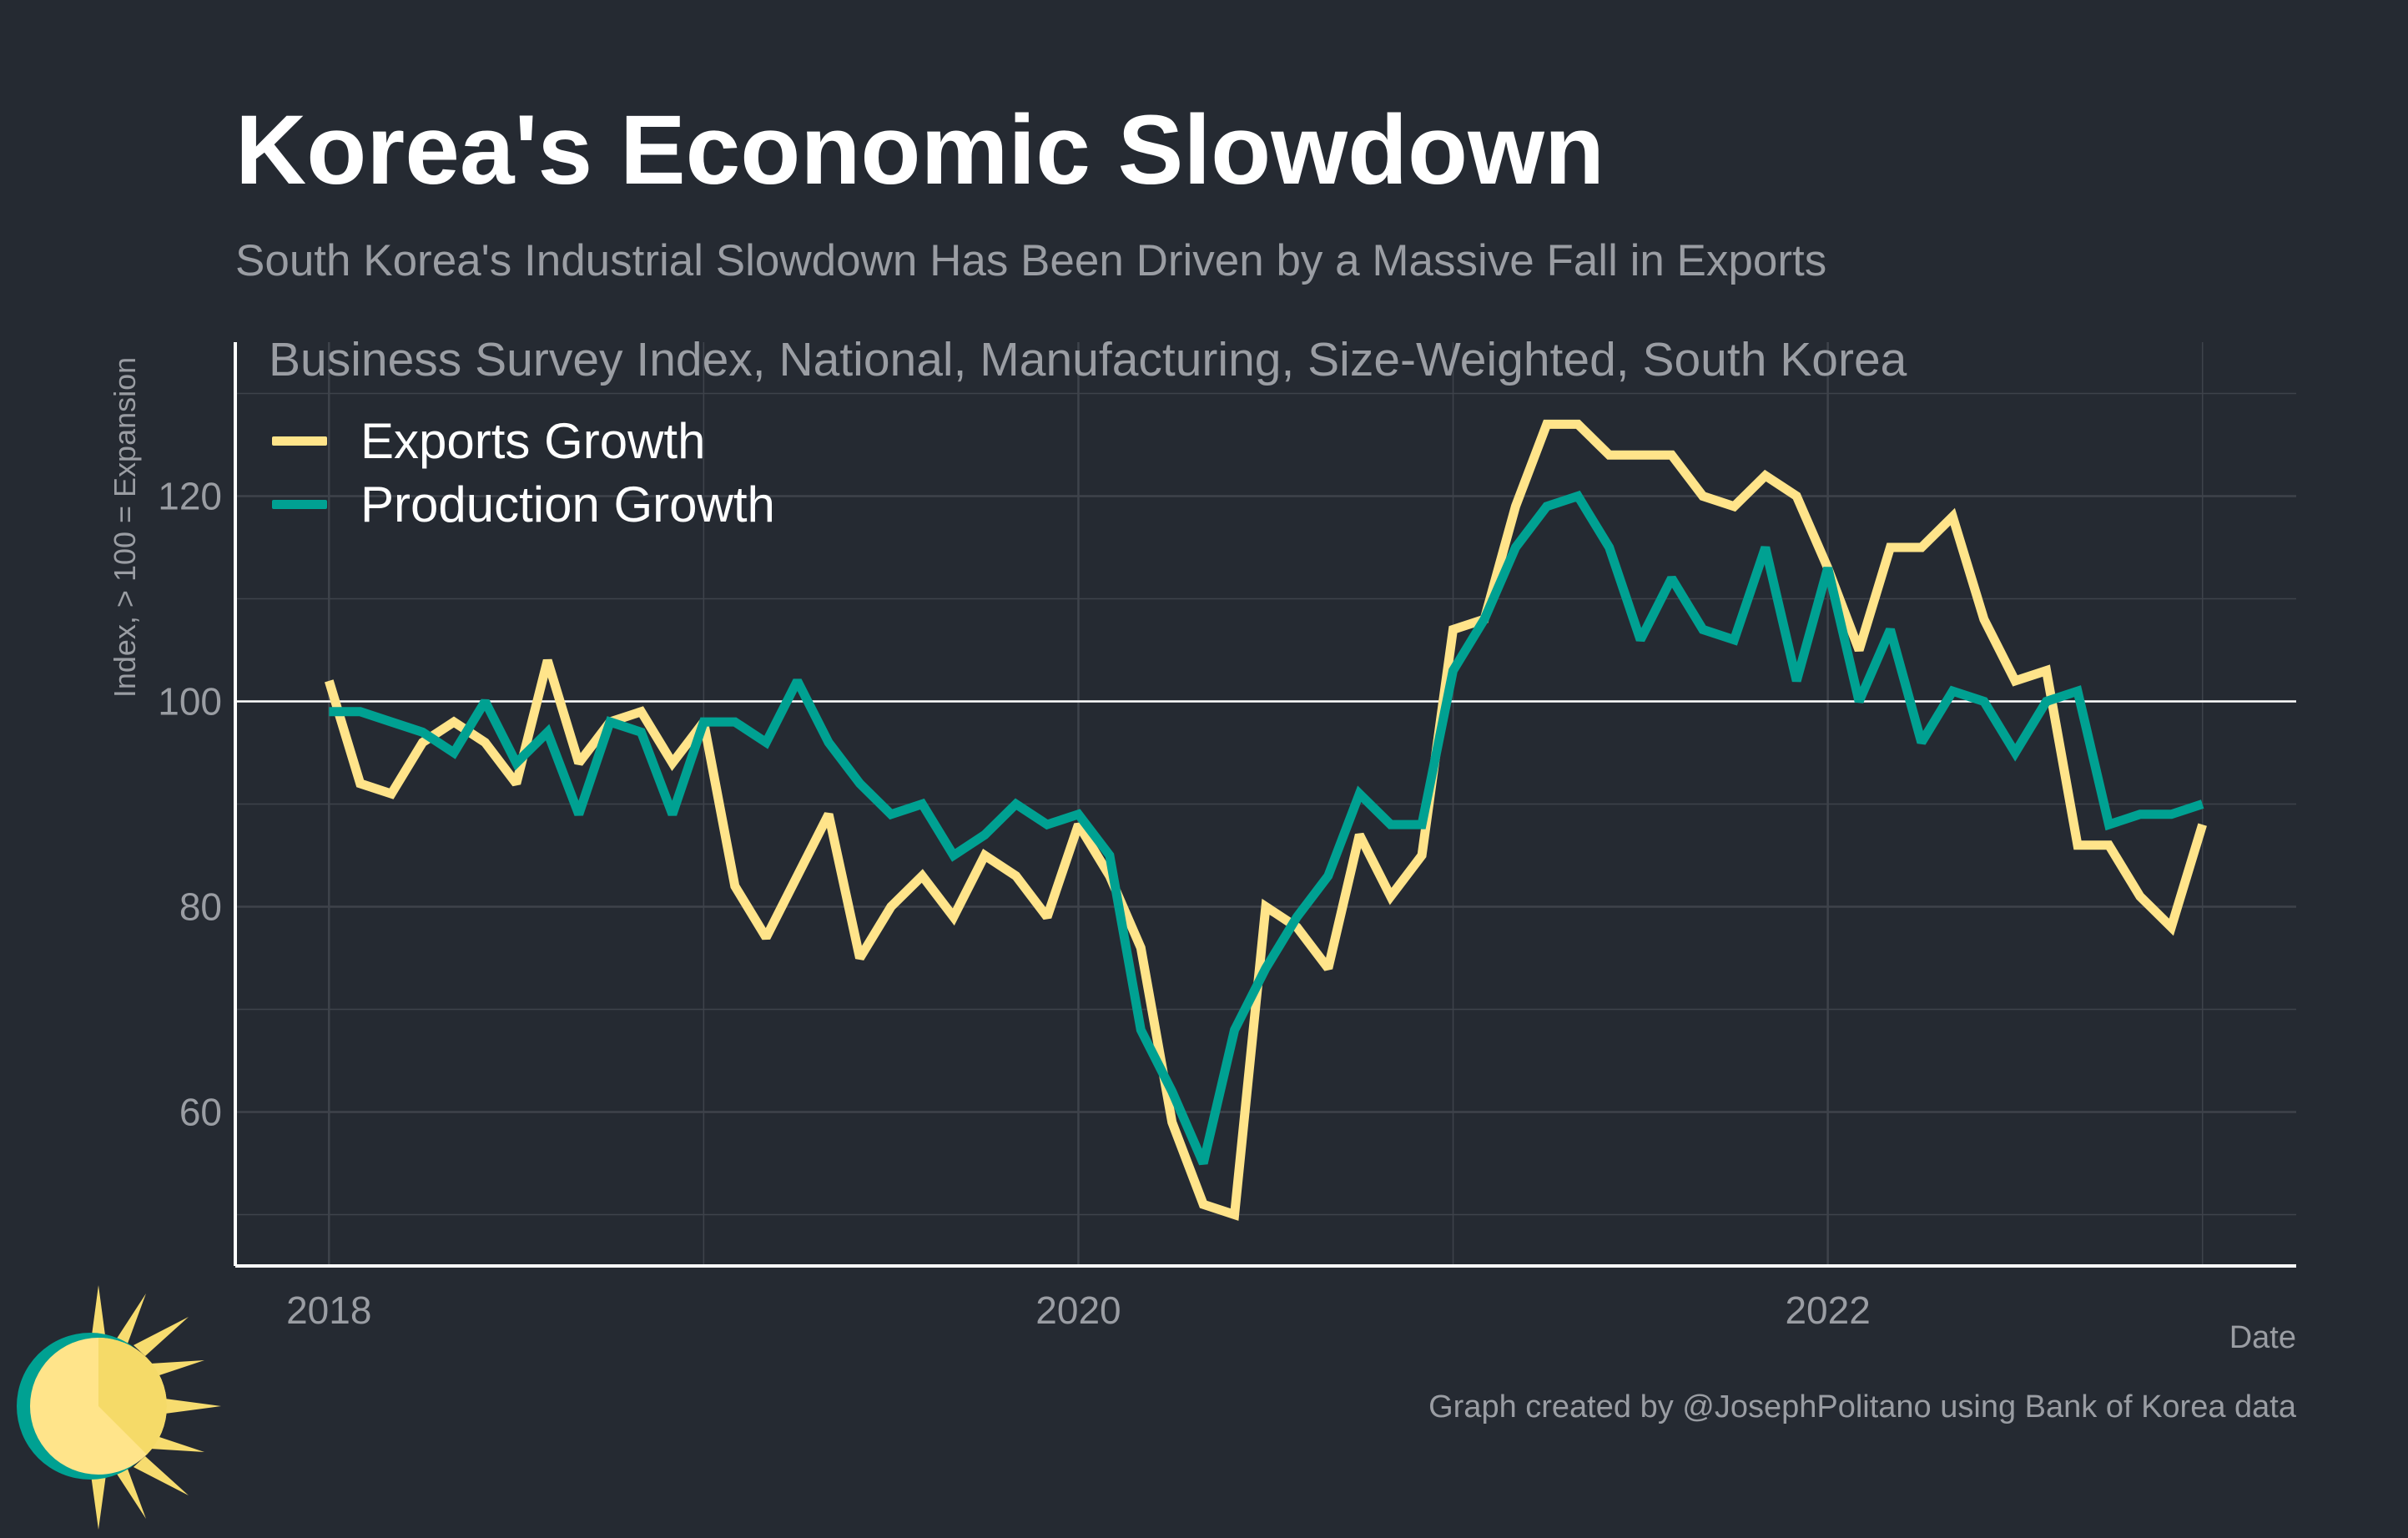  What do you see at coordinates (119, 1407) in the screenshot?
I see `sun-logo-icon` at bounding box center [119, 1407].